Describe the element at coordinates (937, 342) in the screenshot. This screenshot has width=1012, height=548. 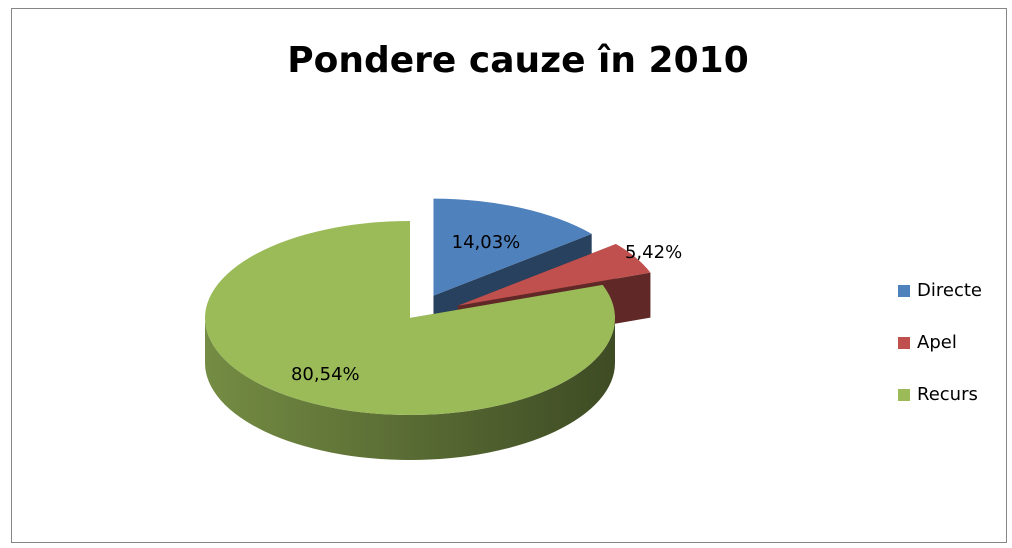
I see `legend-label: Apel` at that location.